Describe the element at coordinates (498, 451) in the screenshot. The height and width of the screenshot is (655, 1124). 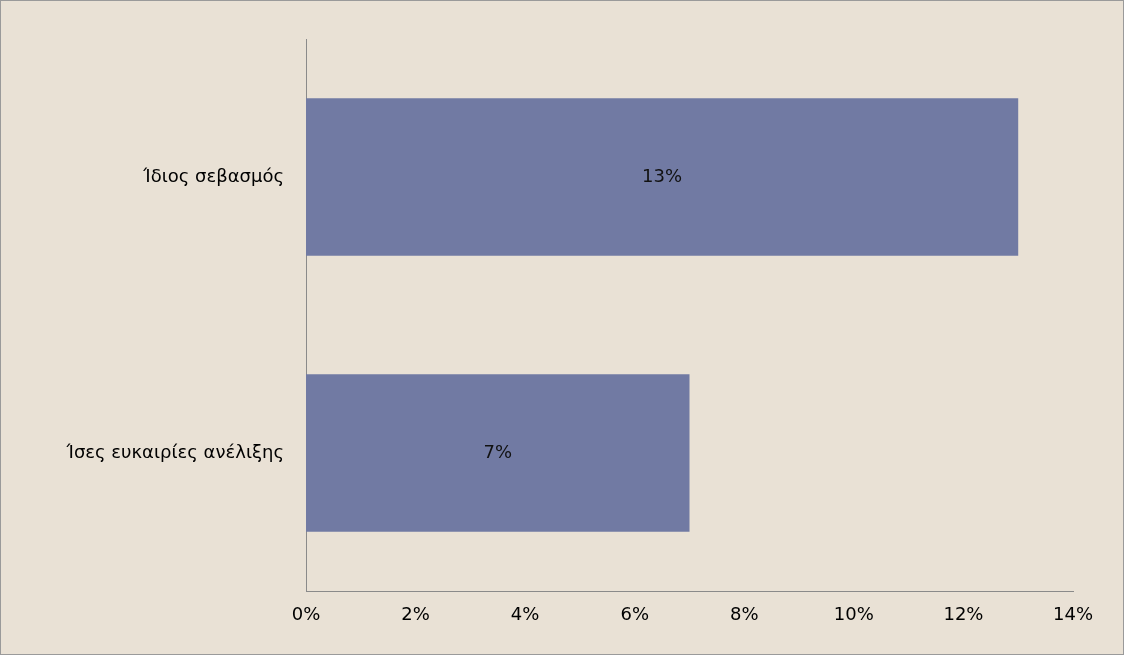
I see `data-label: 7%` at that location.